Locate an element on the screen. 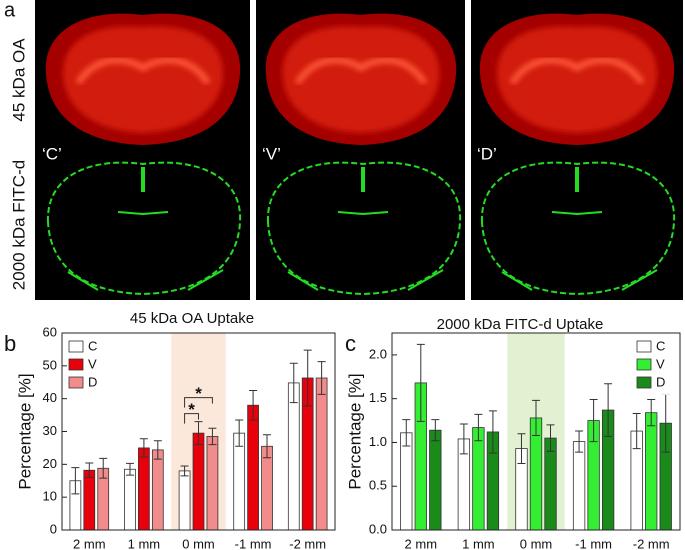 This screenshot has height=550, width=685. y-tick-label: 40 is located at coordinates (50, 397).